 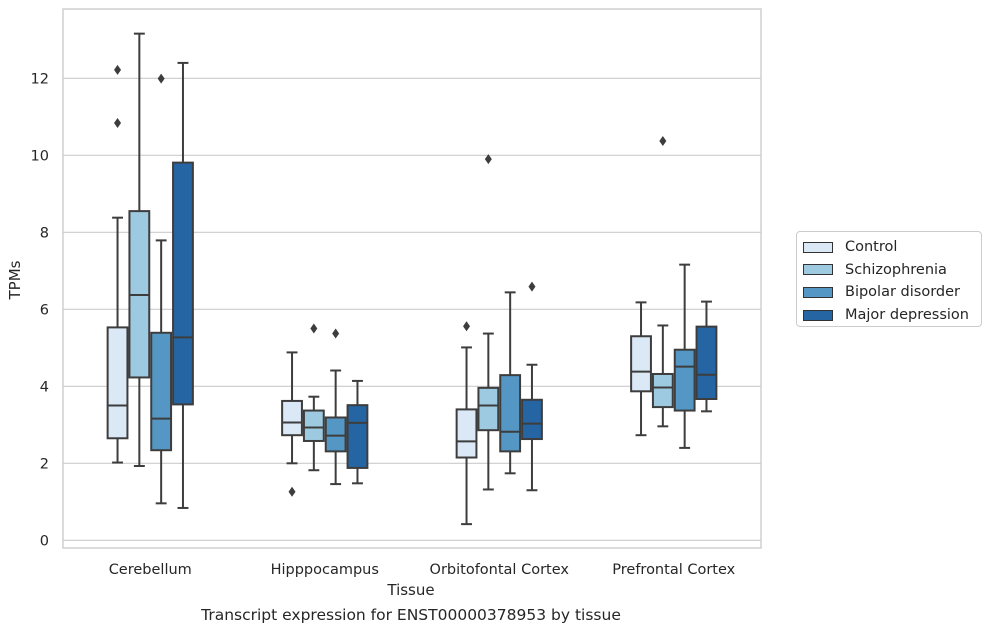 I want to click on y-tick-labels: 0 2 4 6 8 10 12, so click(x=40, y=310).